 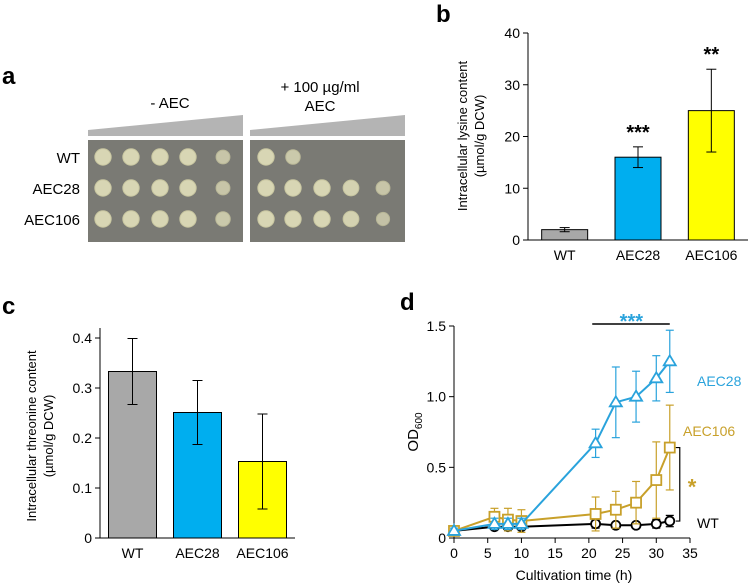 What do you see at coordinates (656, 553) in the screenshot?
I see `chart-d-xtick-label-6: 30` at bounding box center [656, 553].